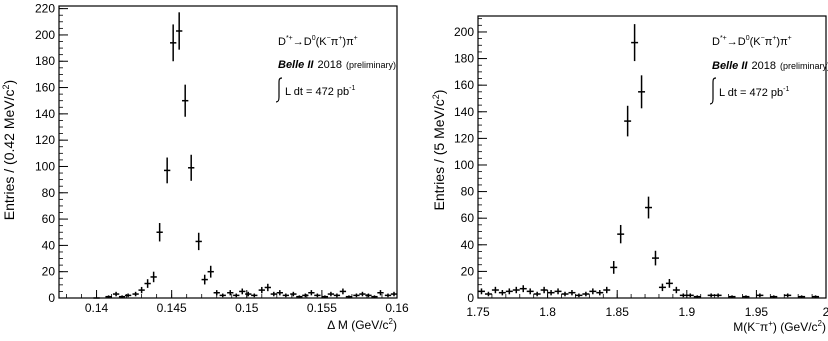  What do you see at coordinates (825, 312) in the screenshot?
I see `x-tick-label: 2` at bounding box center [825, 312].